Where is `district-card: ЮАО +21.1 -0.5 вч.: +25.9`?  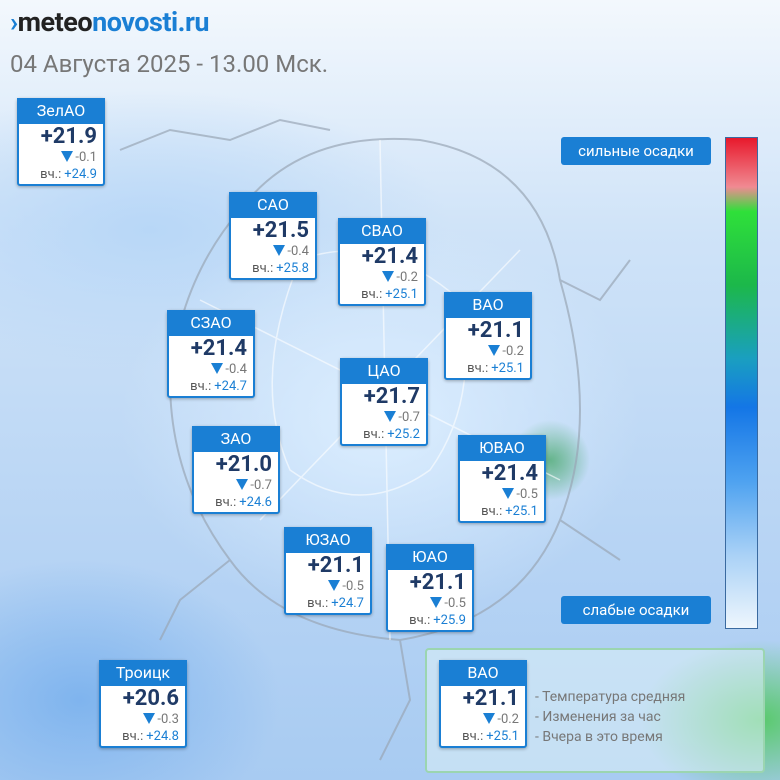 district-card: ЮАО +21.1 -0.5 вч.: +25.9 is located at coordinates (430, 588).